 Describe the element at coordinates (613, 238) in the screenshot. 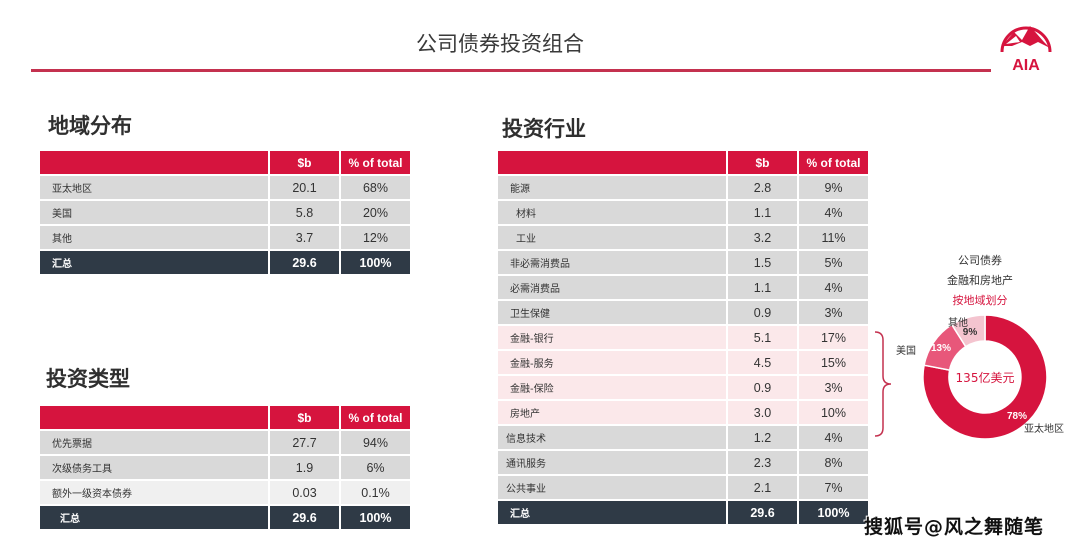

I see `row-label: 工业` at that location.